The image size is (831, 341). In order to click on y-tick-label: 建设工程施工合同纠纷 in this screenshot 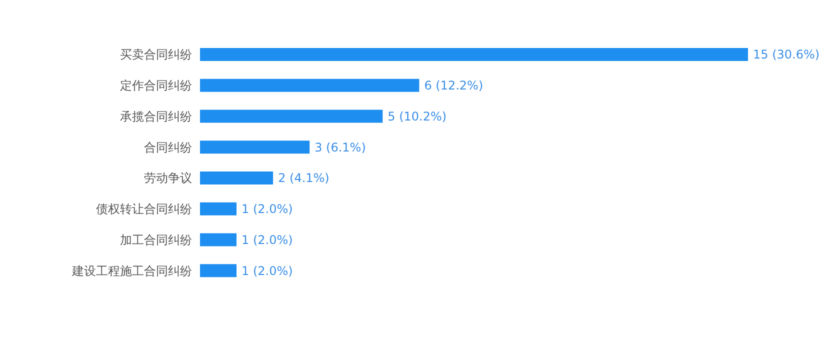, I will do `click(131, 271)`.